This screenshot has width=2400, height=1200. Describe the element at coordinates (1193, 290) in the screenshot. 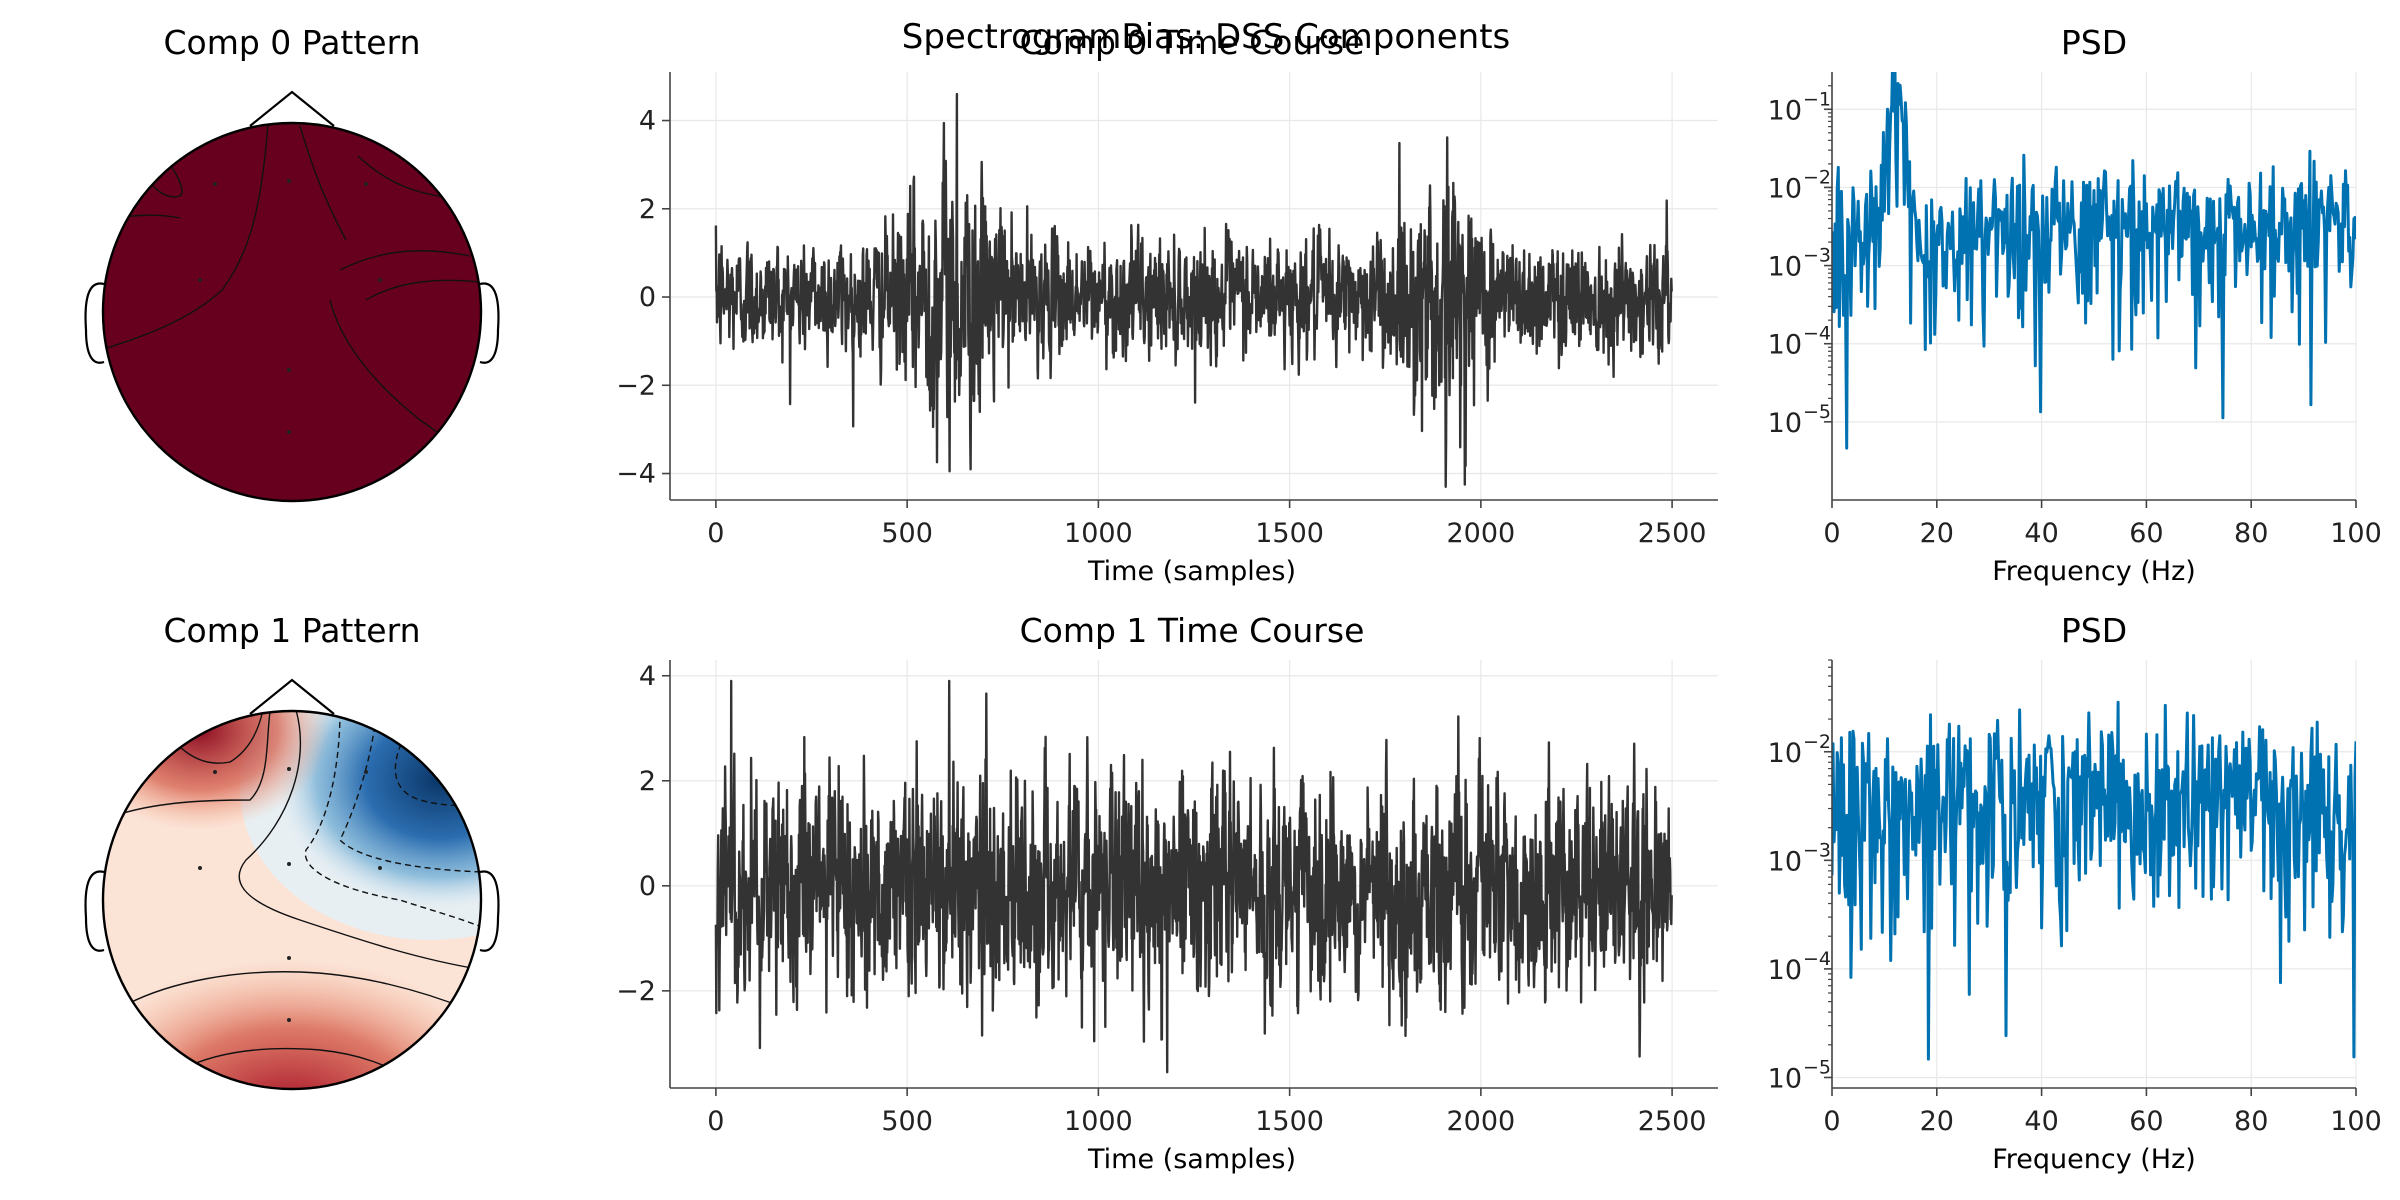

I see `comp0-timecourse-series` at that location.